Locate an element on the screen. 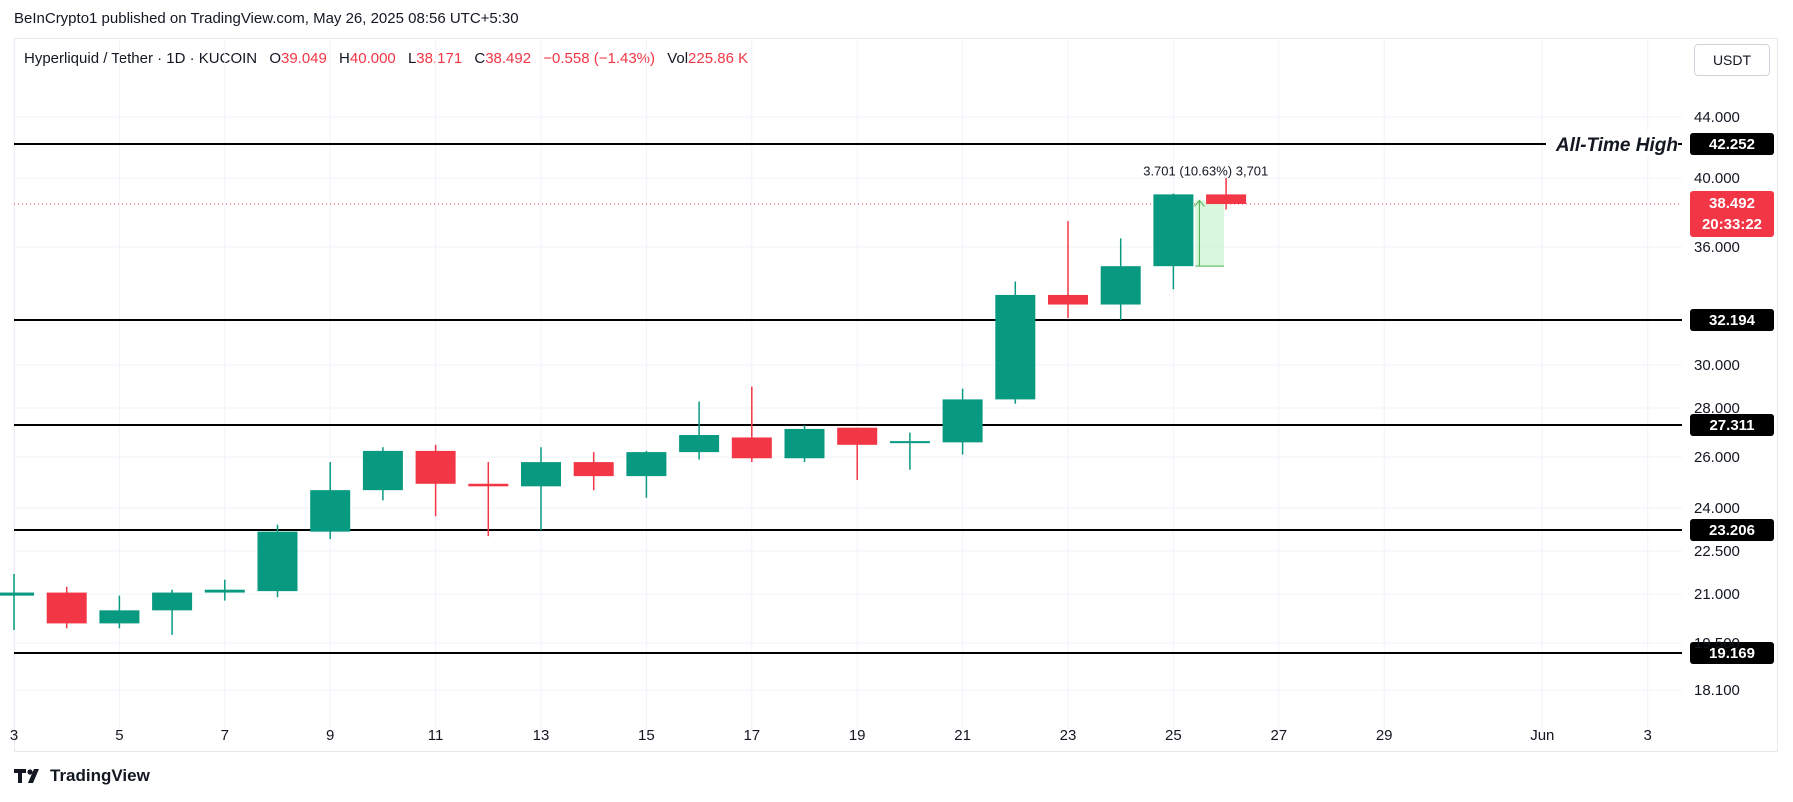 The height and width of the screenshot is (802, 1793). time-tick-label: 25 is located at coordinates (1173, 735).